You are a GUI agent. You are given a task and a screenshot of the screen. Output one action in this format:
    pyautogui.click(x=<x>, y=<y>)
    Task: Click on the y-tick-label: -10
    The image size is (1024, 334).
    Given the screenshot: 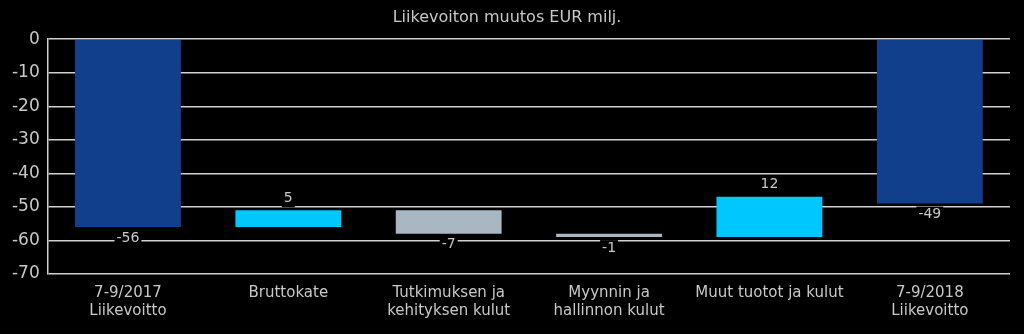 What is the action you would take?
    pyautogui.click(x=25, y=71)
    